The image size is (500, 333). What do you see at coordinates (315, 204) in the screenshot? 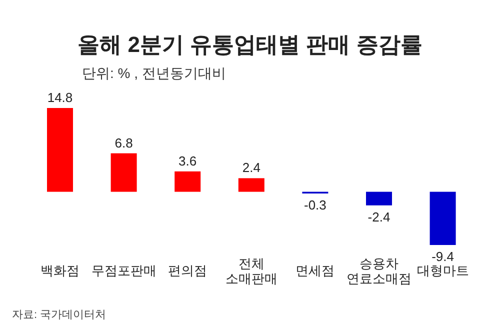
I see `data-label: -0.3` at bounding box center [315, 204].